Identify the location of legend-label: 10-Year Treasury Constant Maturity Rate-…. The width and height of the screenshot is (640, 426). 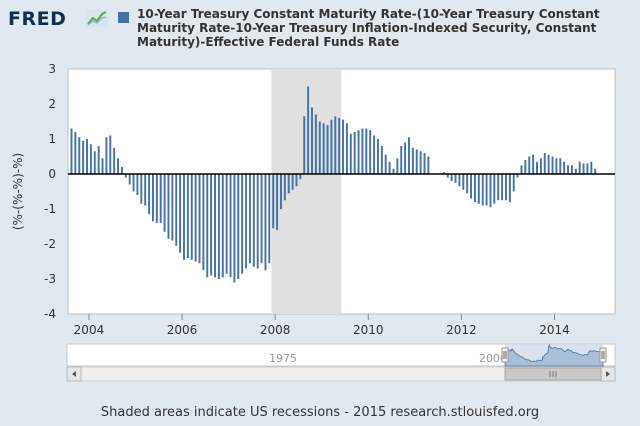
(368, 28).